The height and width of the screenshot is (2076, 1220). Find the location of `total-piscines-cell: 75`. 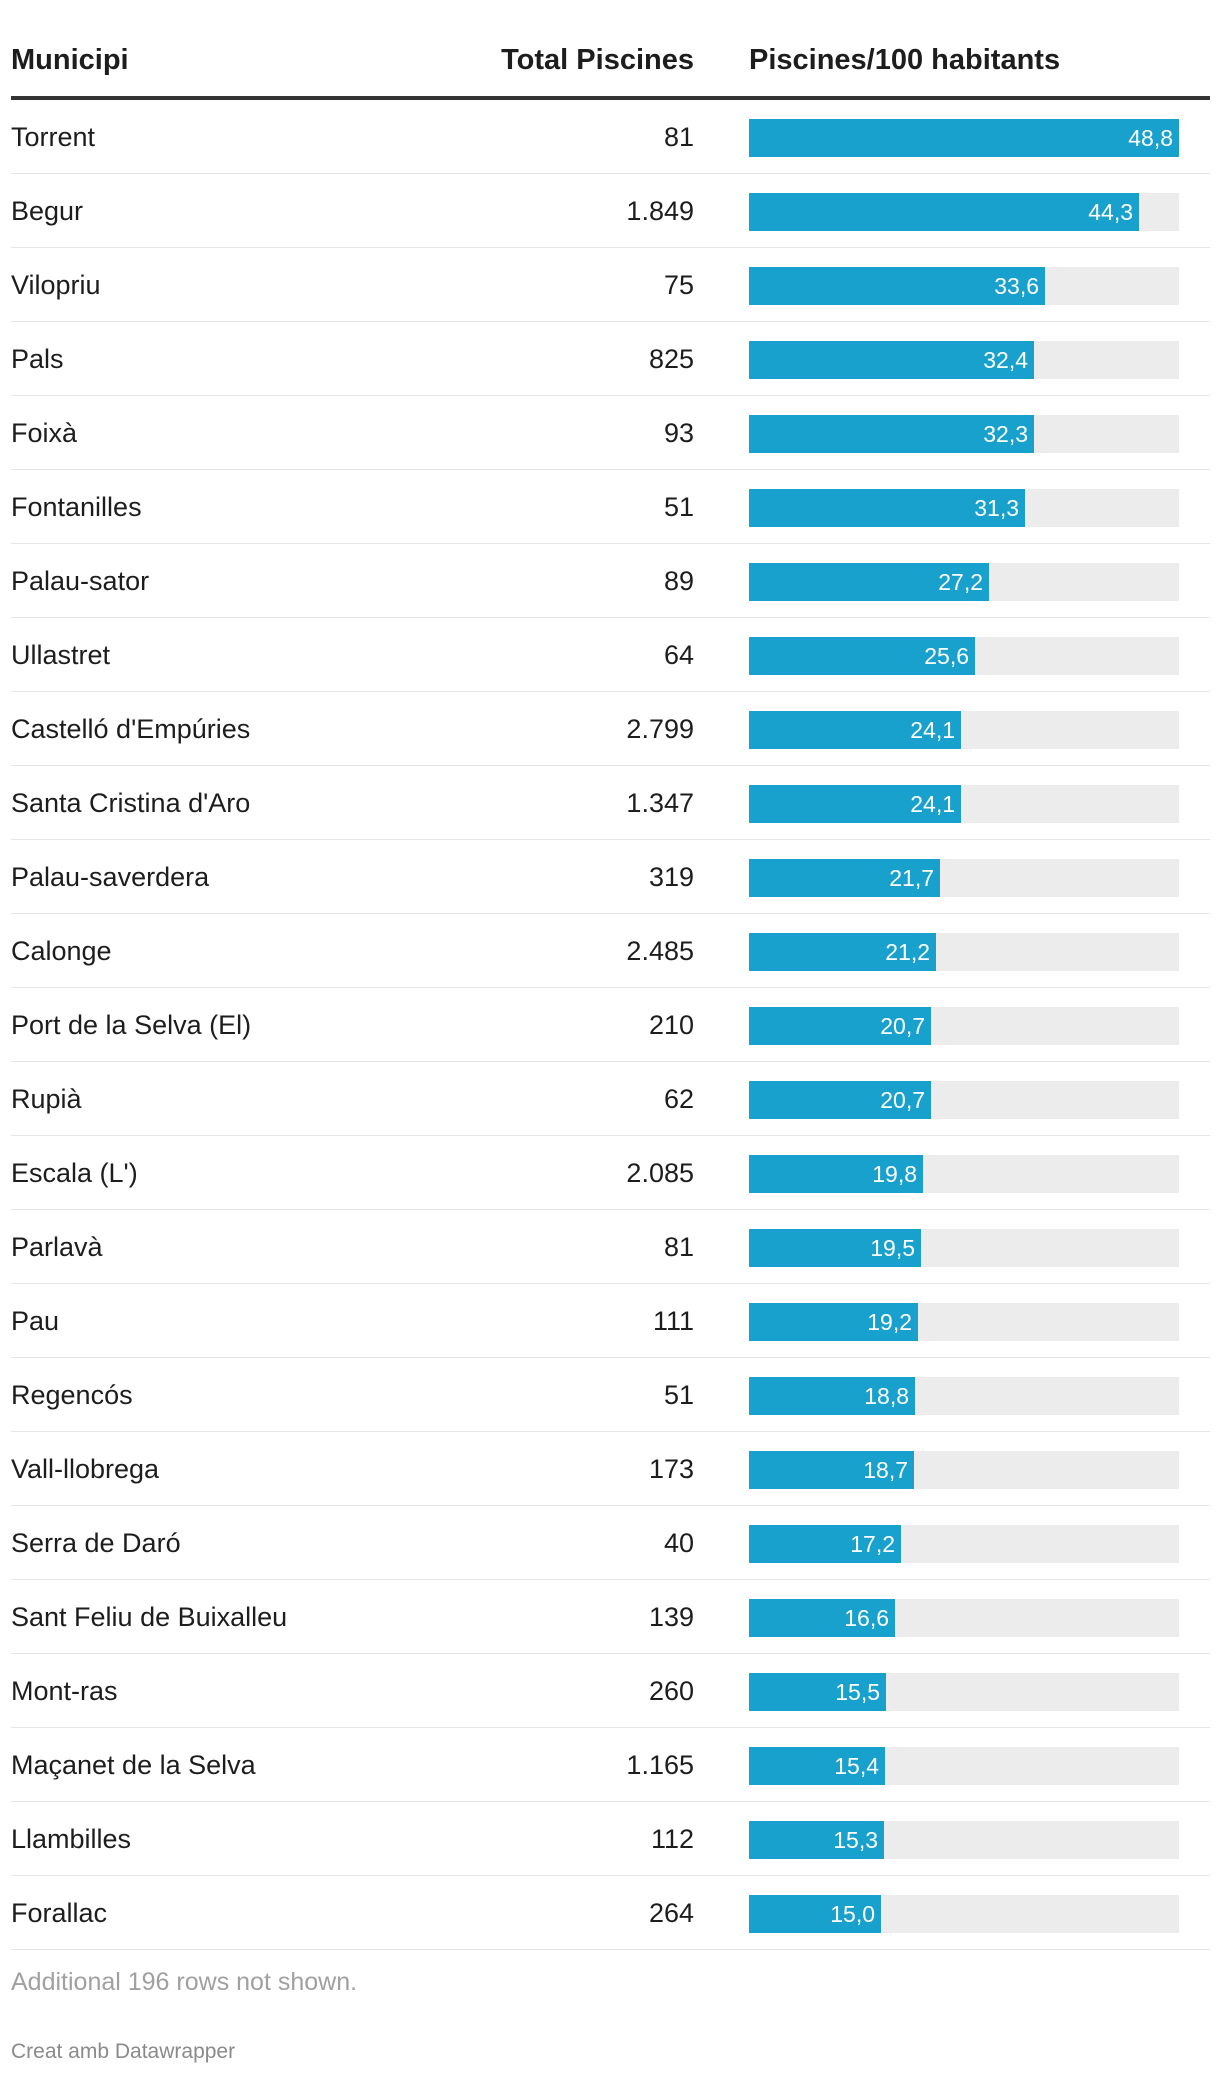

total-piscines-cell: 75 is located at coordinates (678, 285).